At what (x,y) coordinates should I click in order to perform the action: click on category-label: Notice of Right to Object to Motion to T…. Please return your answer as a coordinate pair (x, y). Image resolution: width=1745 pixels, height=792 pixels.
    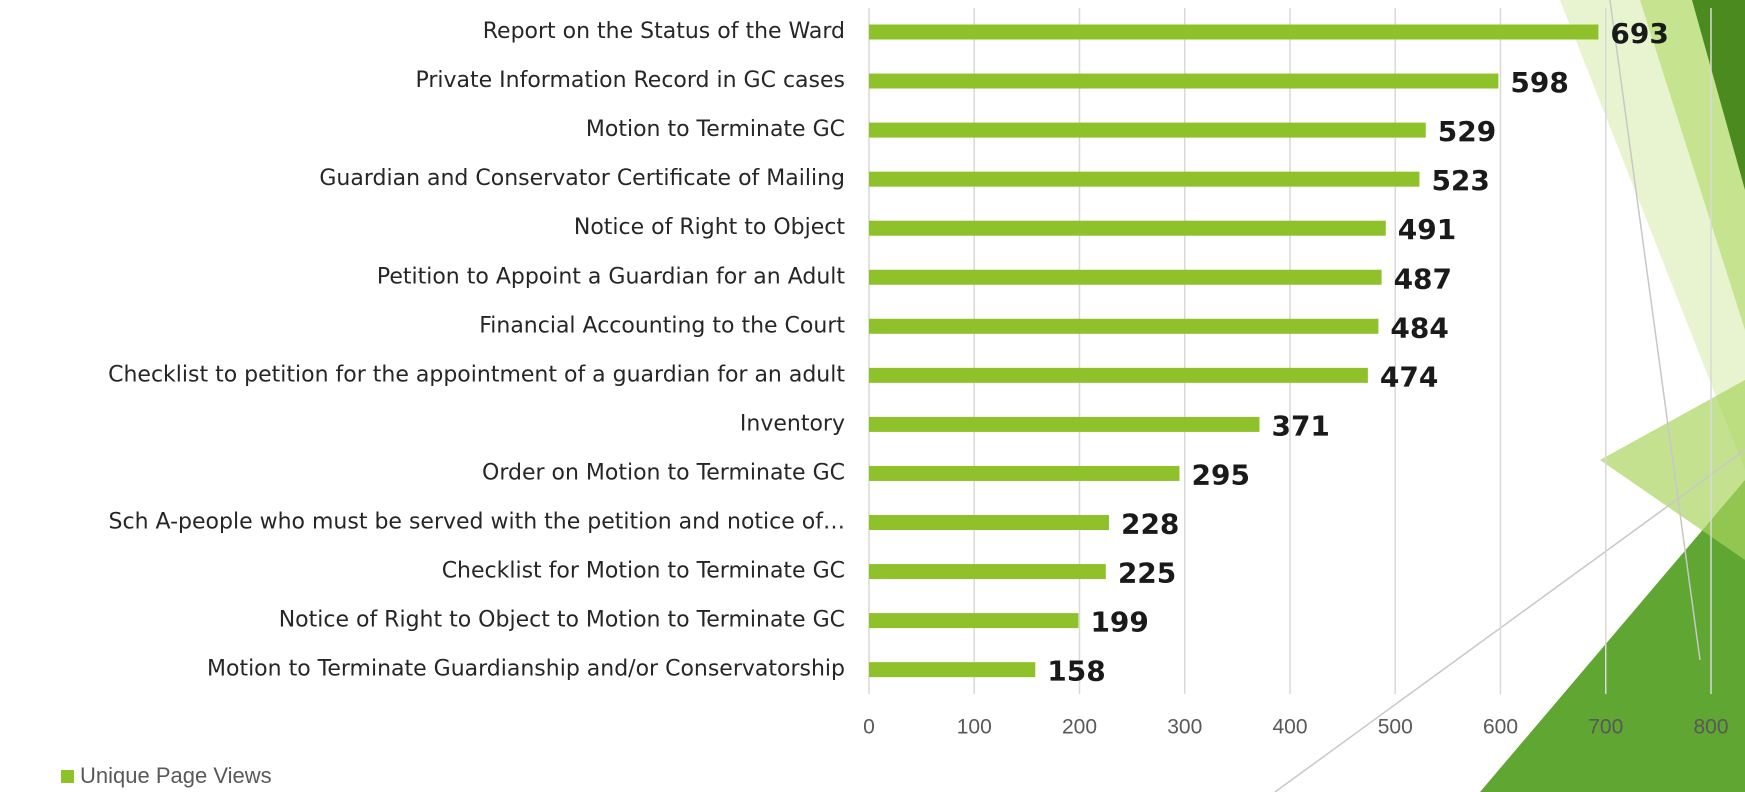
    Looking at the image, I should click on (562, 620).